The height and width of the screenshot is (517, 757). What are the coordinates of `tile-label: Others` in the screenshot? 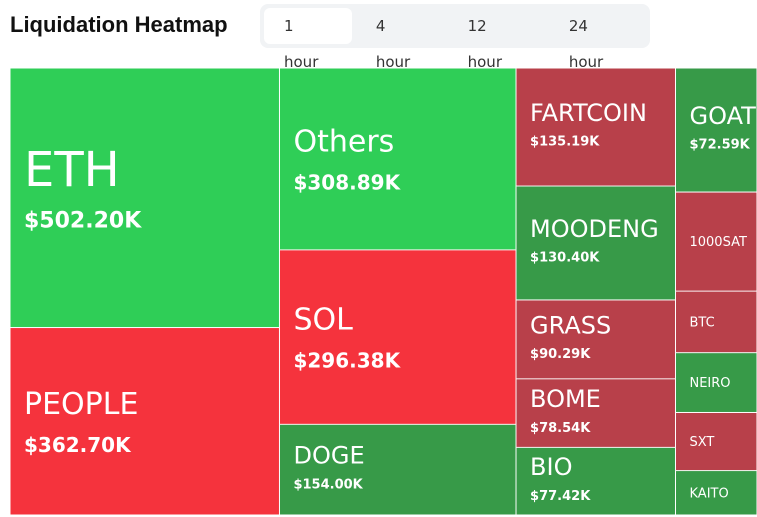 It's located at (343, 141).